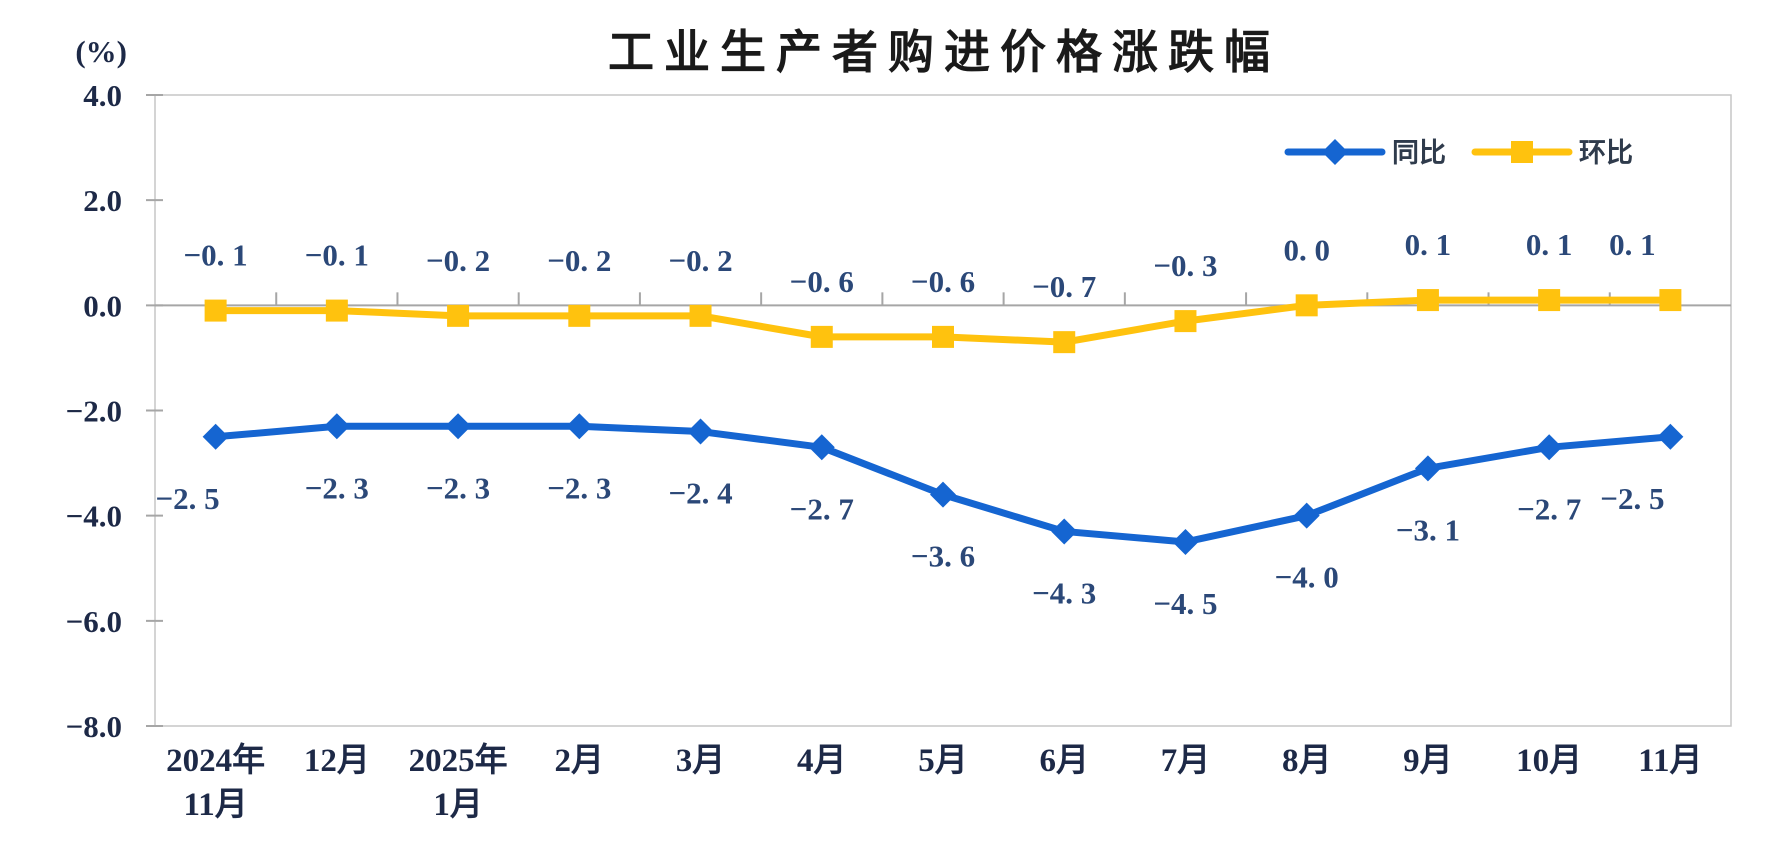  Describe the element at coordinates (1064, 761) in the screenshot. I see `x-axis-label: 6月` at that location.